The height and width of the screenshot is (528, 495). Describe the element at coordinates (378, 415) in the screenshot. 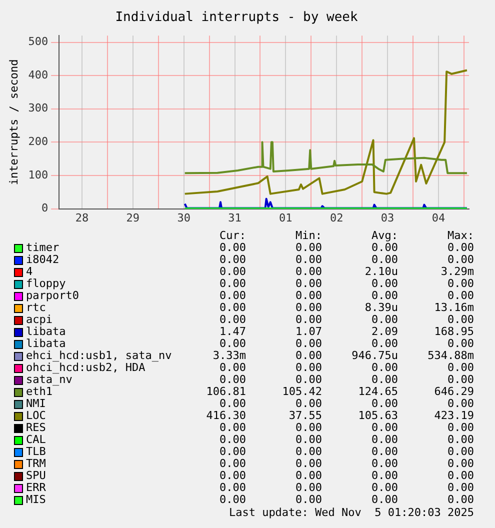

I see `text: 105.63` at that location.